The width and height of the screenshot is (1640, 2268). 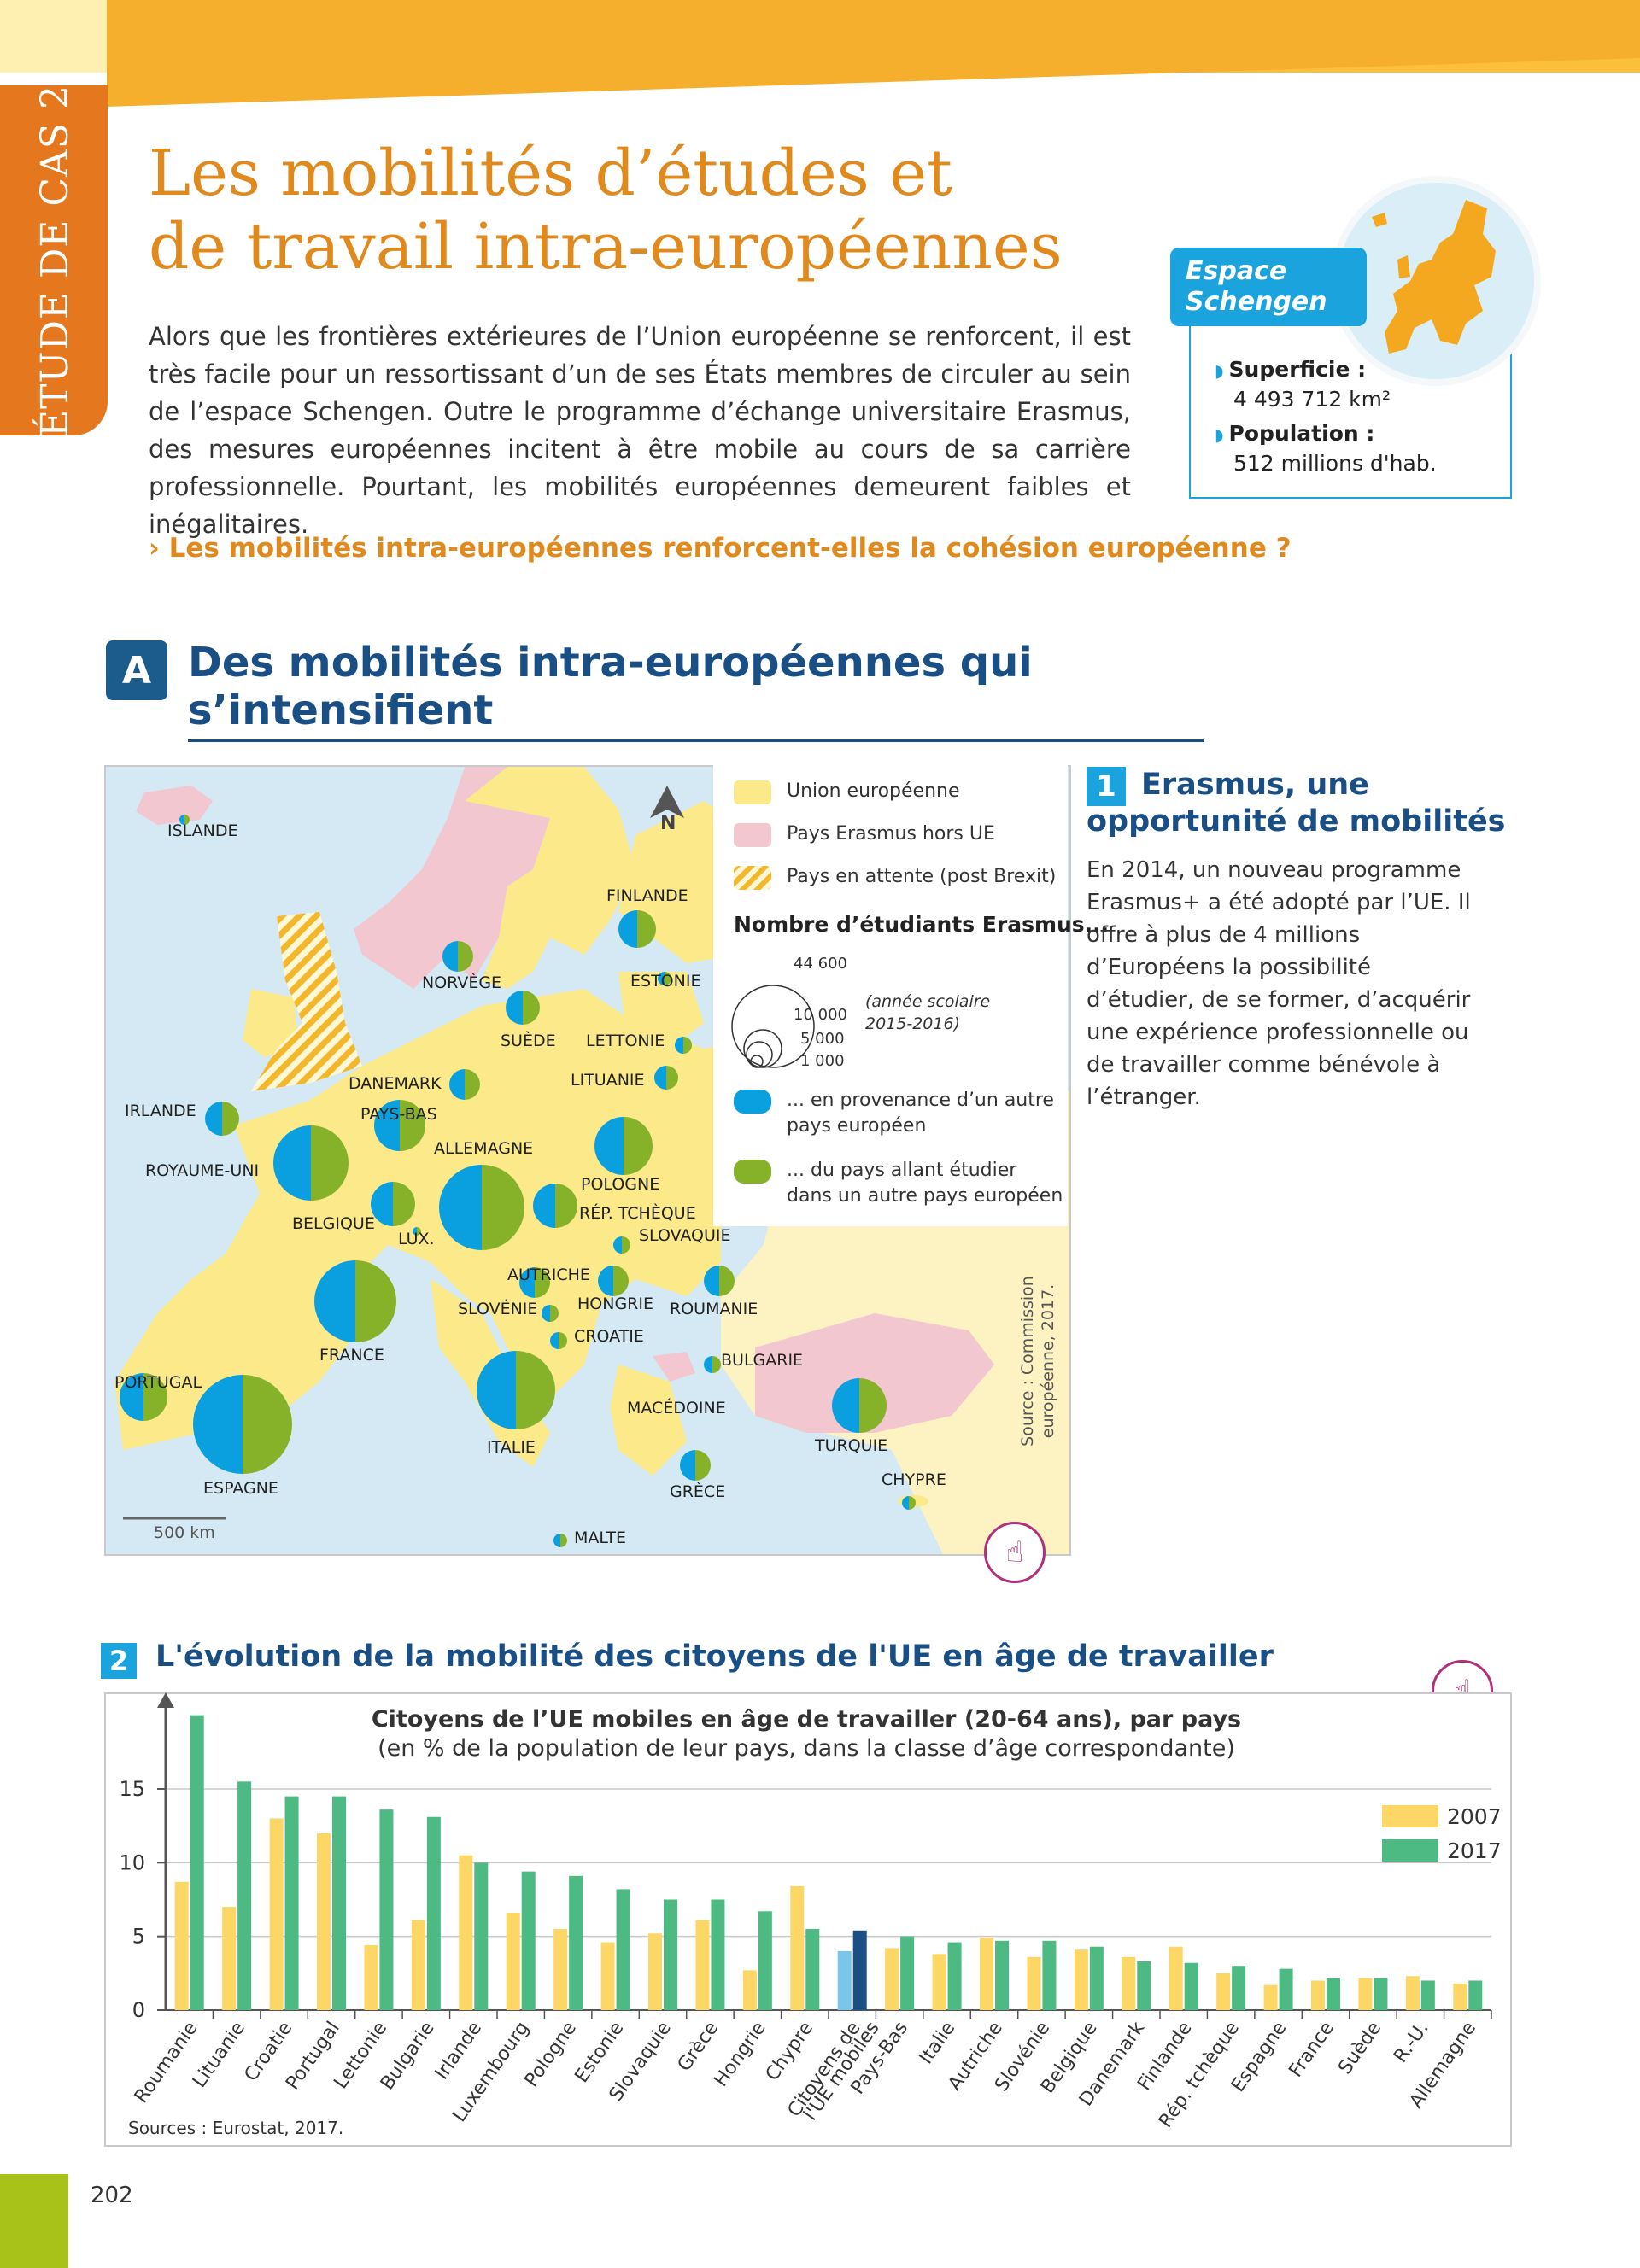 I want to click on north-label: N, so click(x=668, y=823).